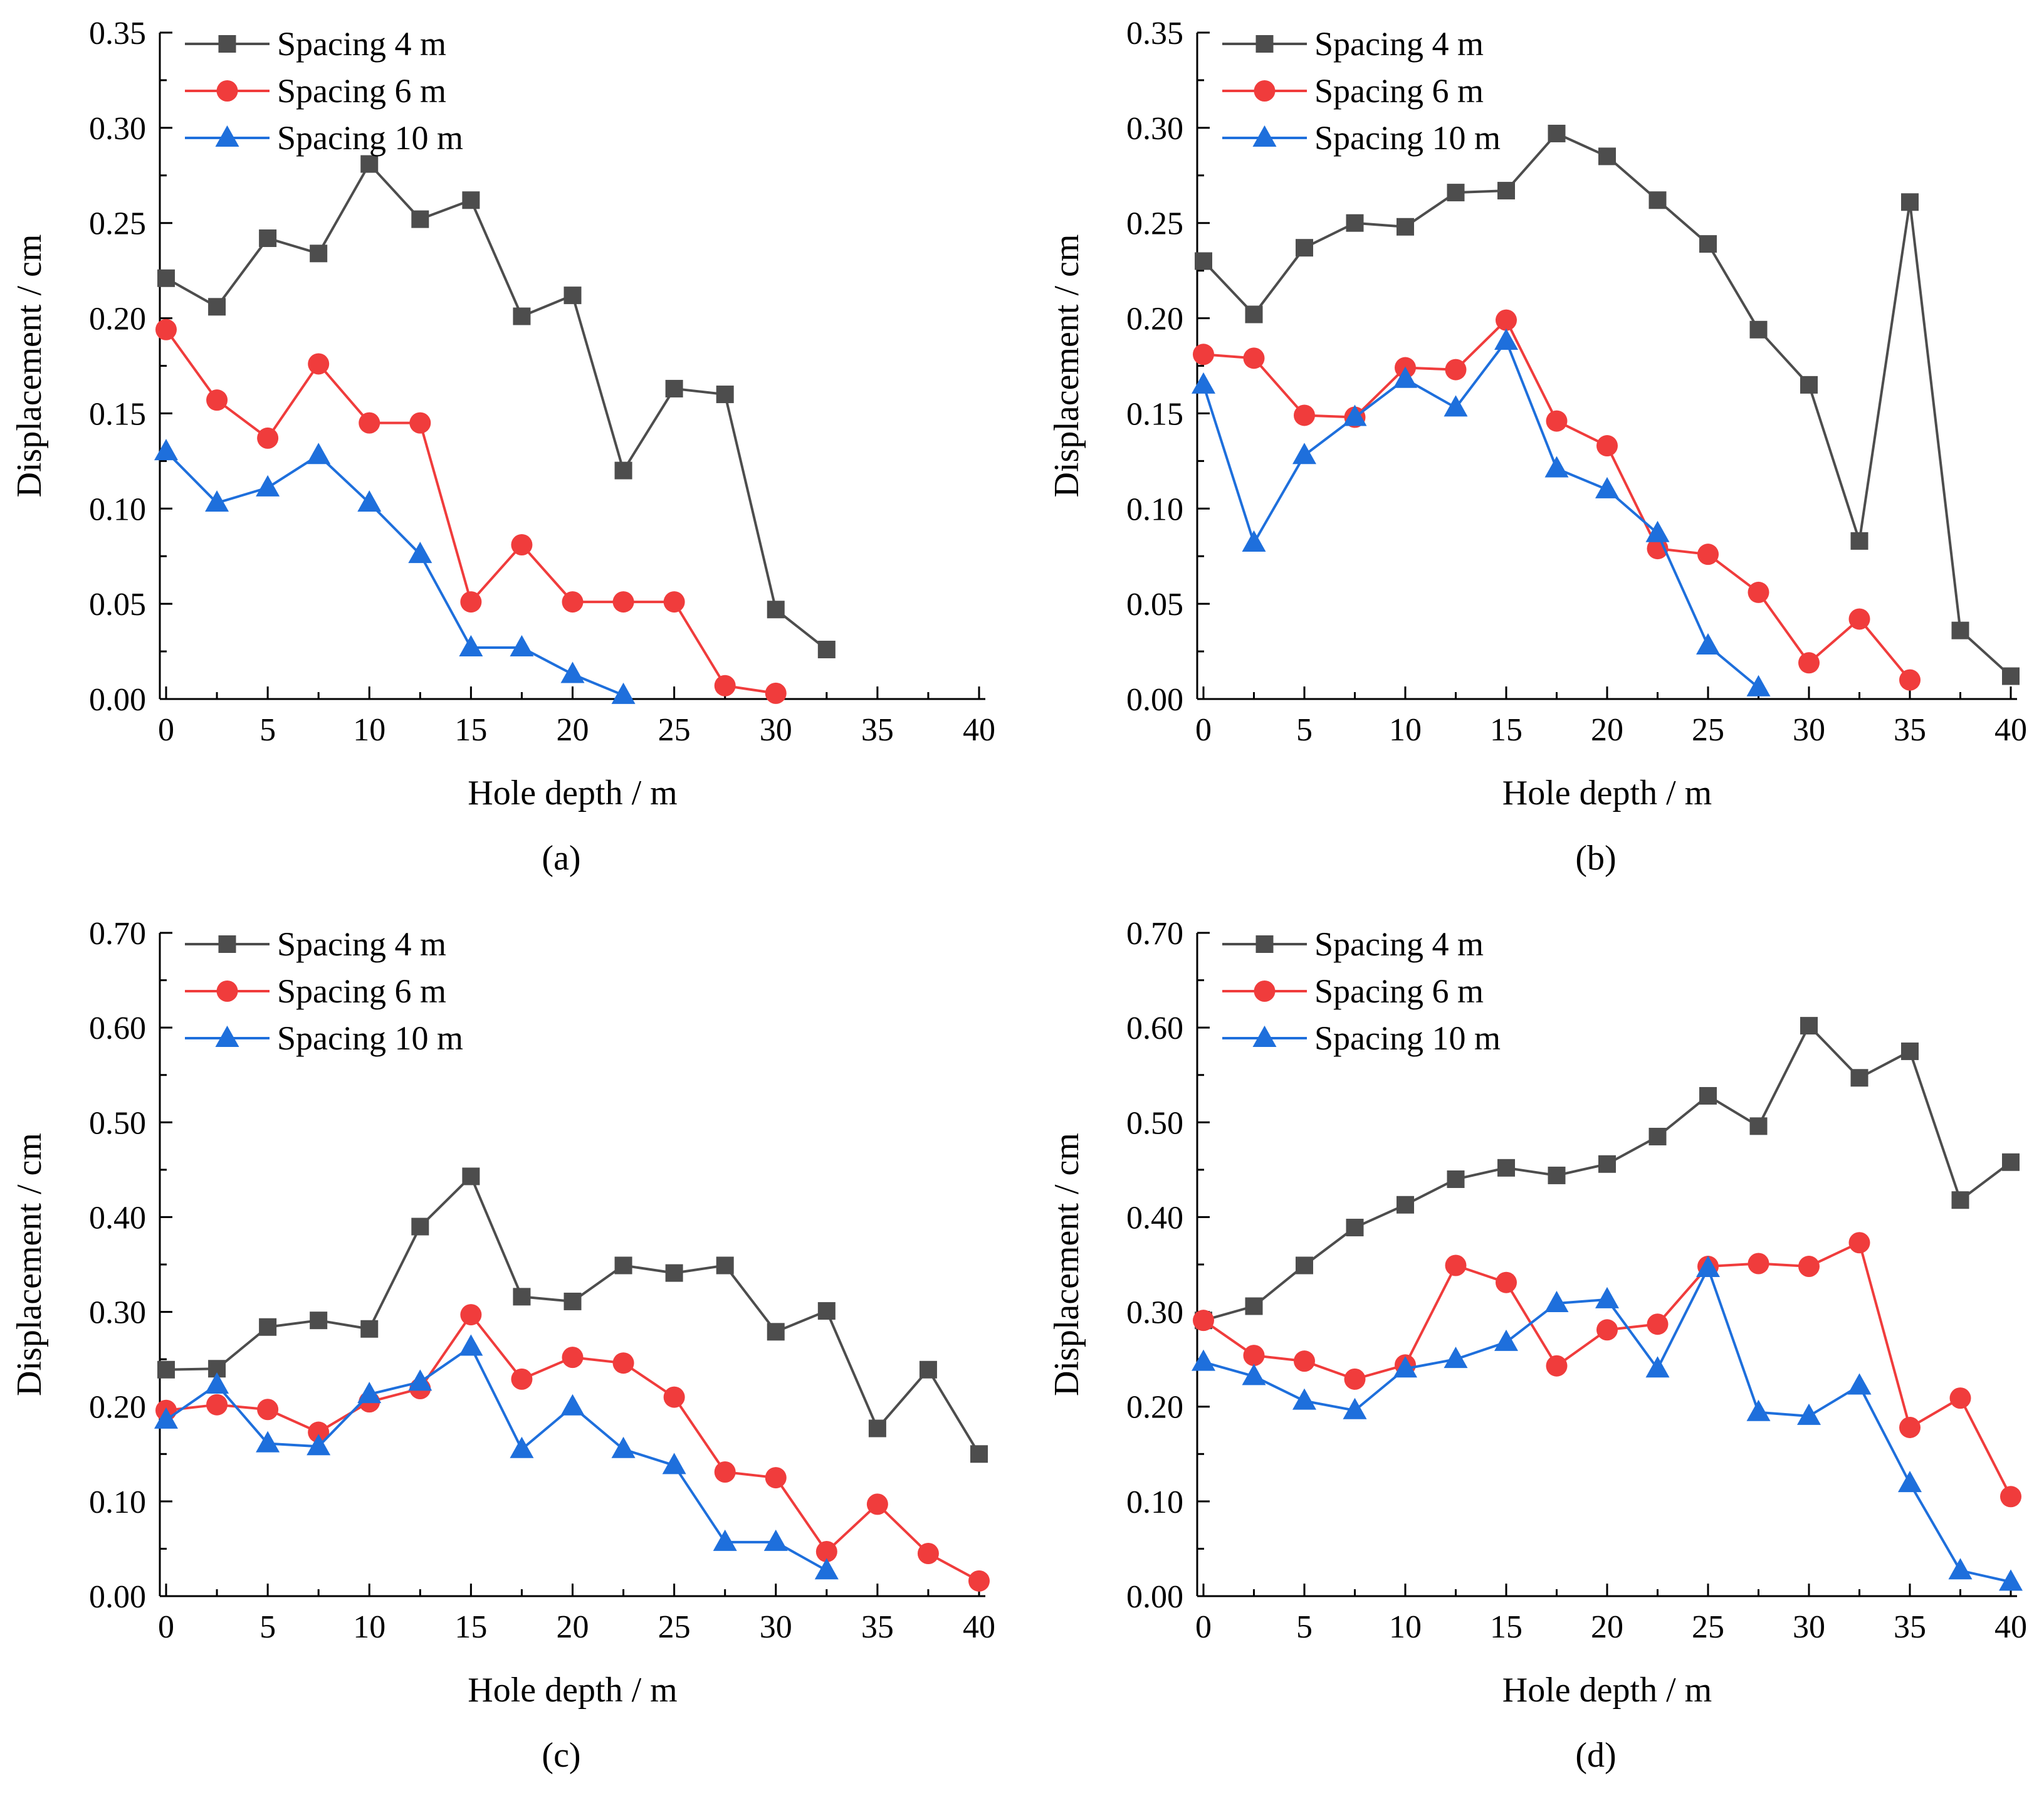 The image size is (2044, 1798). I want to click on y-tick-label: 0.20, so click(117, 1408).